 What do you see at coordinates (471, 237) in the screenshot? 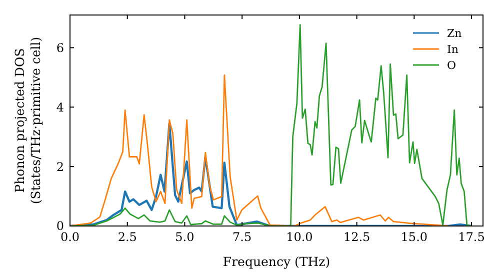
I see `x-tick-label: 17.5` at bounding box center [471, 237].